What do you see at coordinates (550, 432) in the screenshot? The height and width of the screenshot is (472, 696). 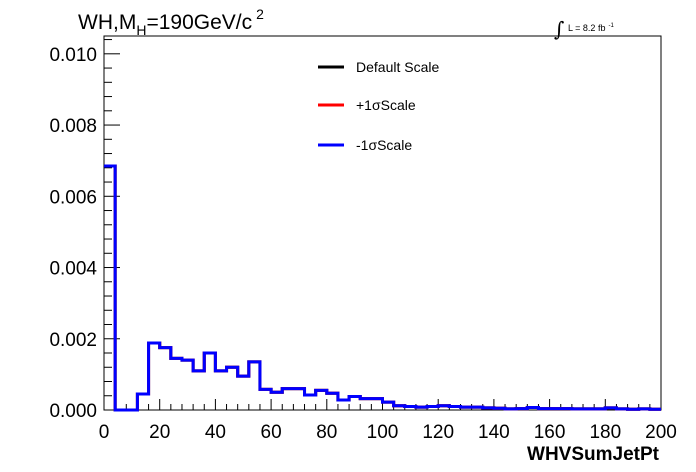 I see `x-tick-label: 160` at bounding box center [550, 432].